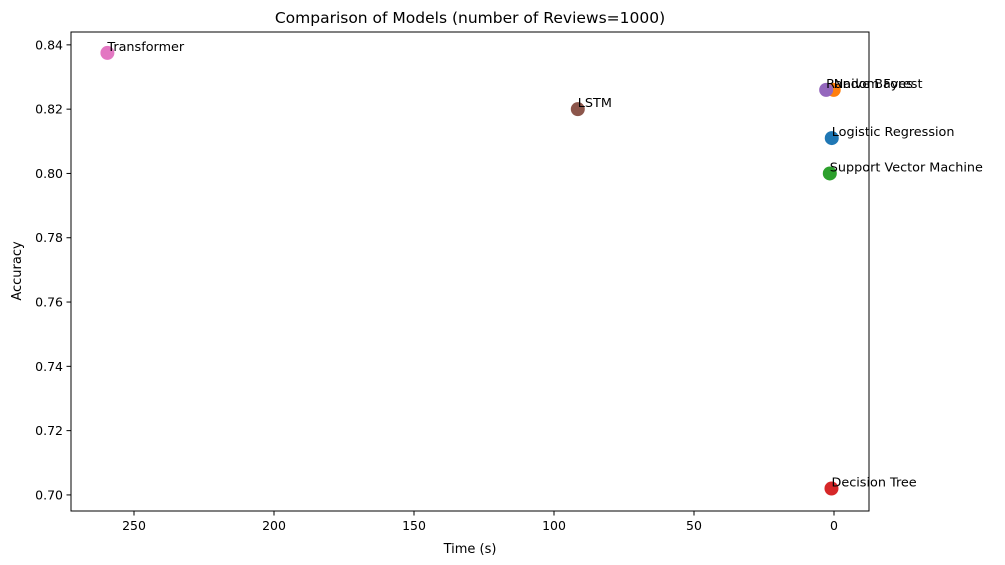 The height and width of the screenshot is (565, 1005). Describe the element at coordinates (134, 525) in the screenshot. I see `x-tick-label: 250` at that location.